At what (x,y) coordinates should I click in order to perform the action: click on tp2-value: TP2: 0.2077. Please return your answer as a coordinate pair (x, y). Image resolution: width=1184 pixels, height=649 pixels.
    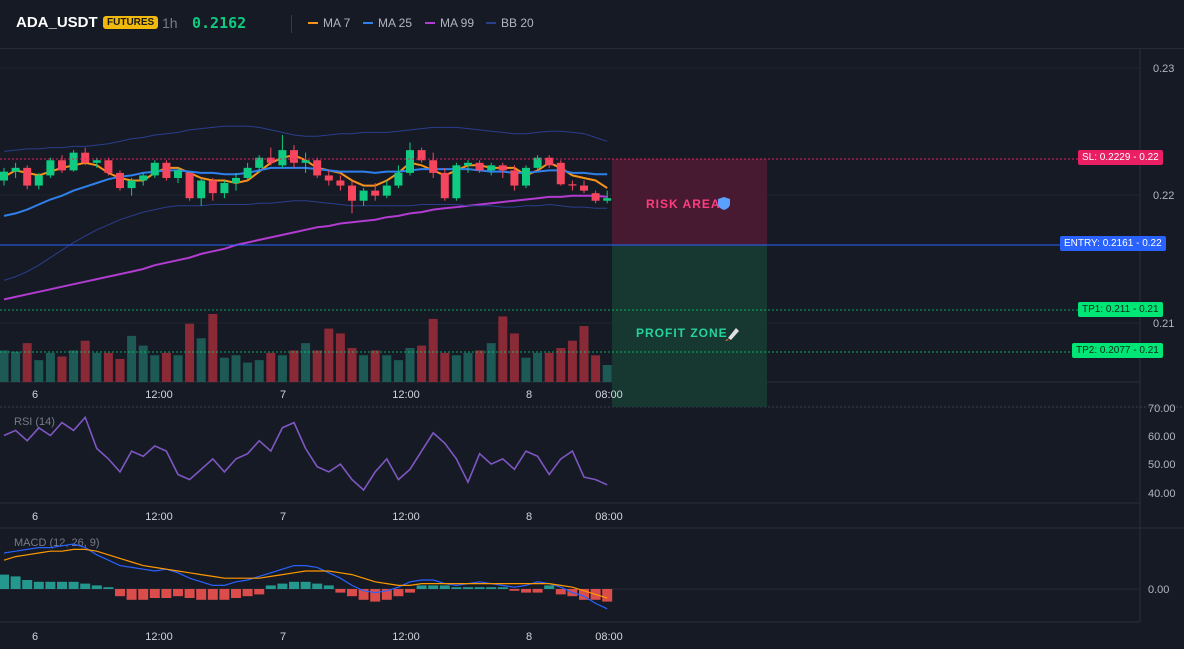
    Looking at the image, I should click on (1103, 350).